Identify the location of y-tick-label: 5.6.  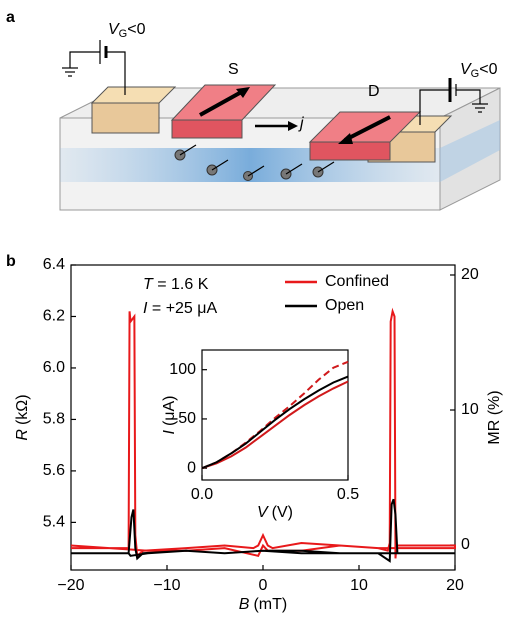
(54, 470).